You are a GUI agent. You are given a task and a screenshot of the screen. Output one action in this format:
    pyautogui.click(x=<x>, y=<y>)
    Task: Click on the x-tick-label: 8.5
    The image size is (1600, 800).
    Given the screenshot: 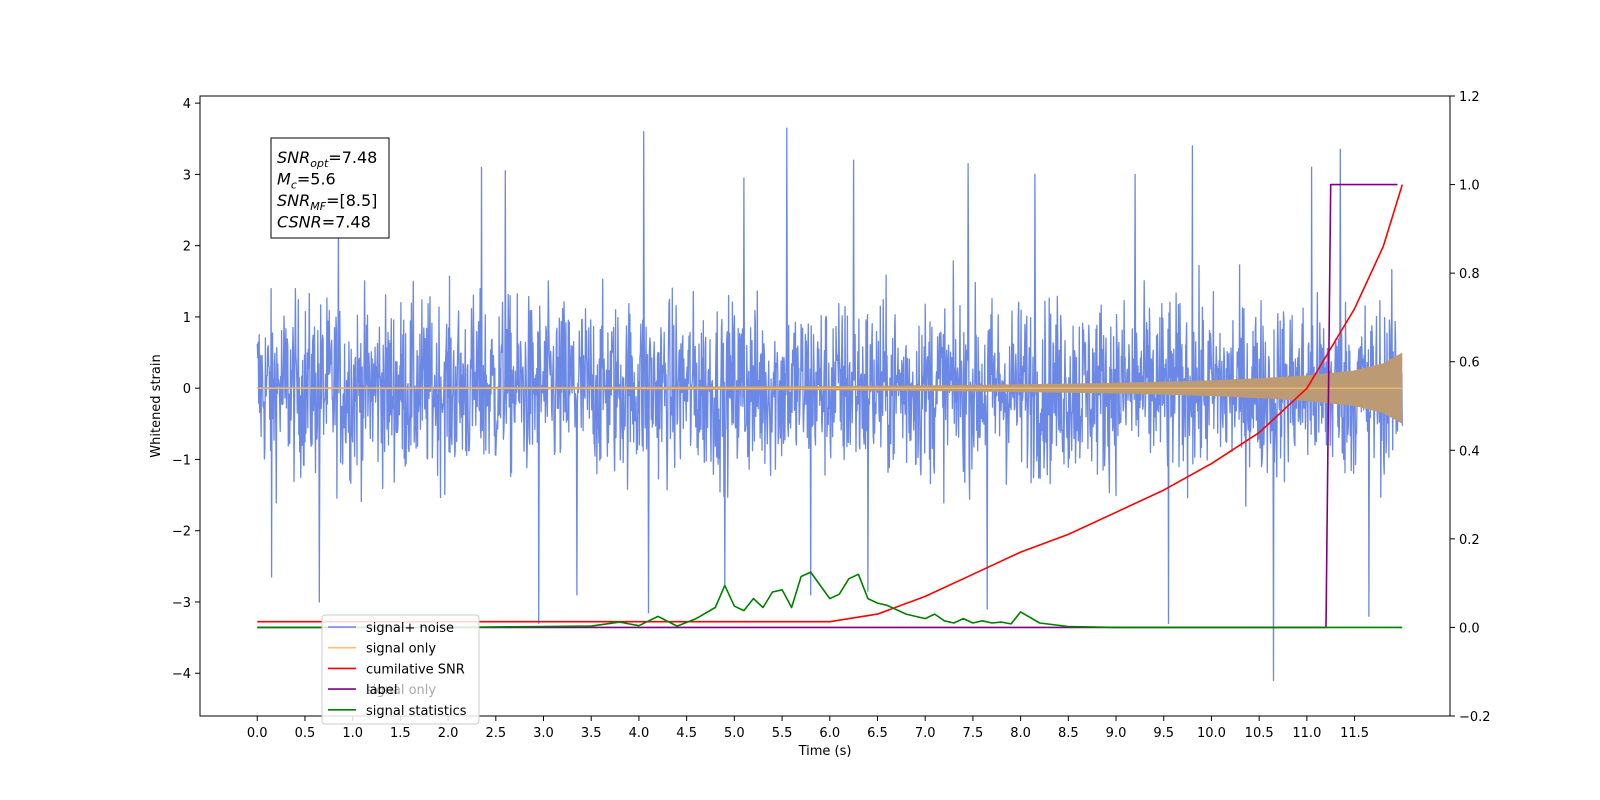 What is the action you would take?
    pyautogui.click(x=1068, y=733)
    